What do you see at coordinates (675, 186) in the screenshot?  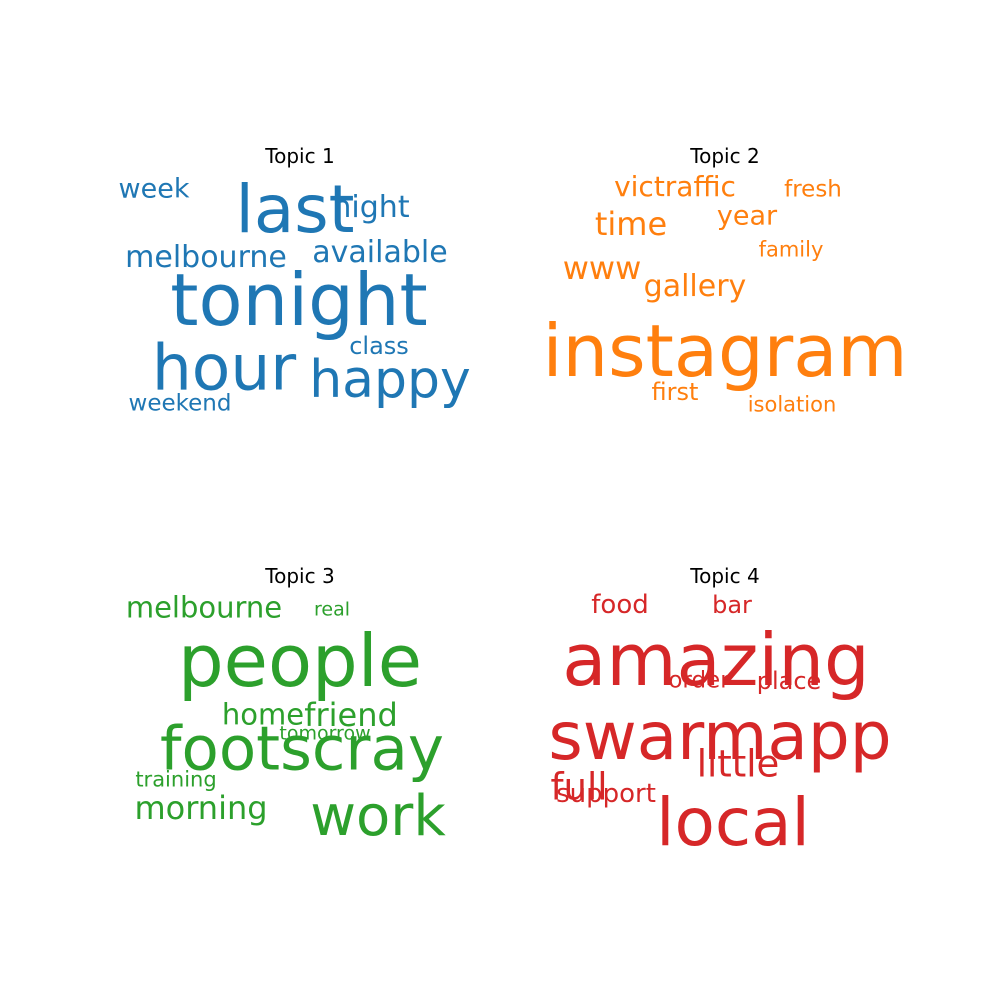 I see `word-victraffic: victraffic` at bounding box center [675, 186].